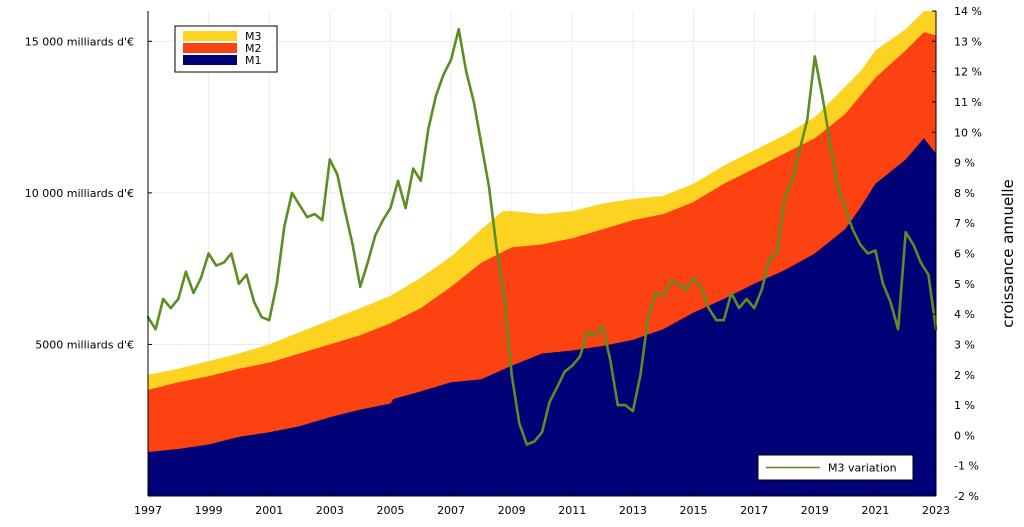 This screenshot has width=1024, height=527. What do you see at coordinates (694, 510) in the screenshot?
I see `x-tick-label-2015: 2015` at bounding box center [694, 510].